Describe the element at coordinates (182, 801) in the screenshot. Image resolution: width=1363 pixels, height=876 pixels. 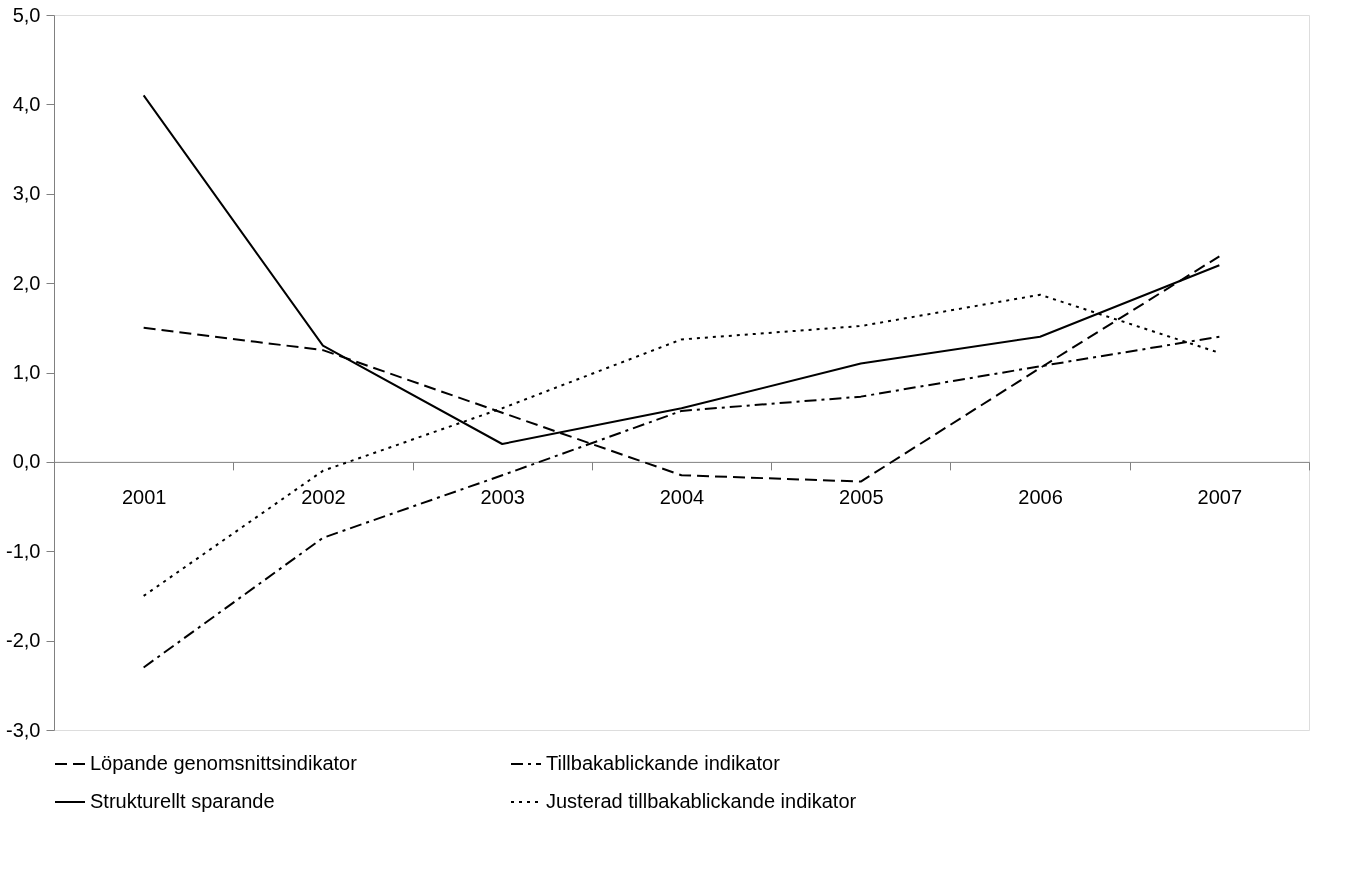
I see `legend-label: Strukturellt sparande` at that location.